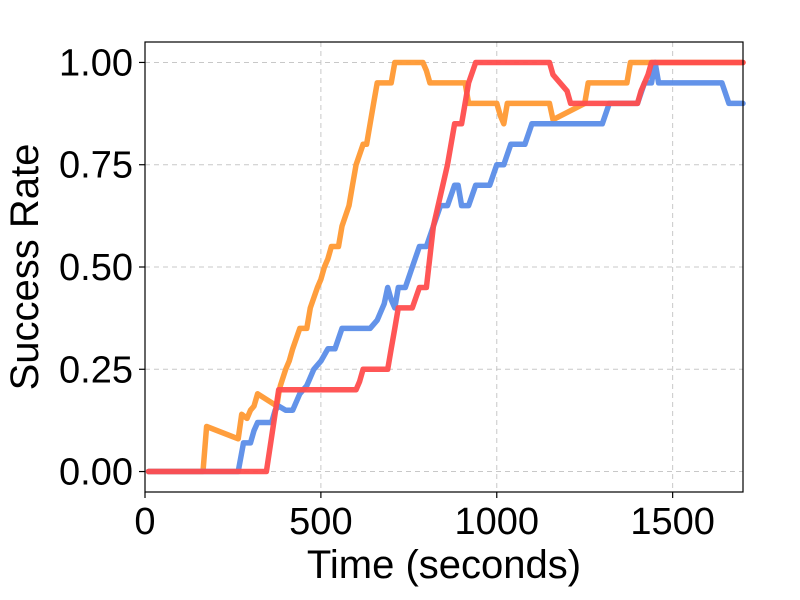  I want to click on y-tick-label: 0.75, so click(96, 166).